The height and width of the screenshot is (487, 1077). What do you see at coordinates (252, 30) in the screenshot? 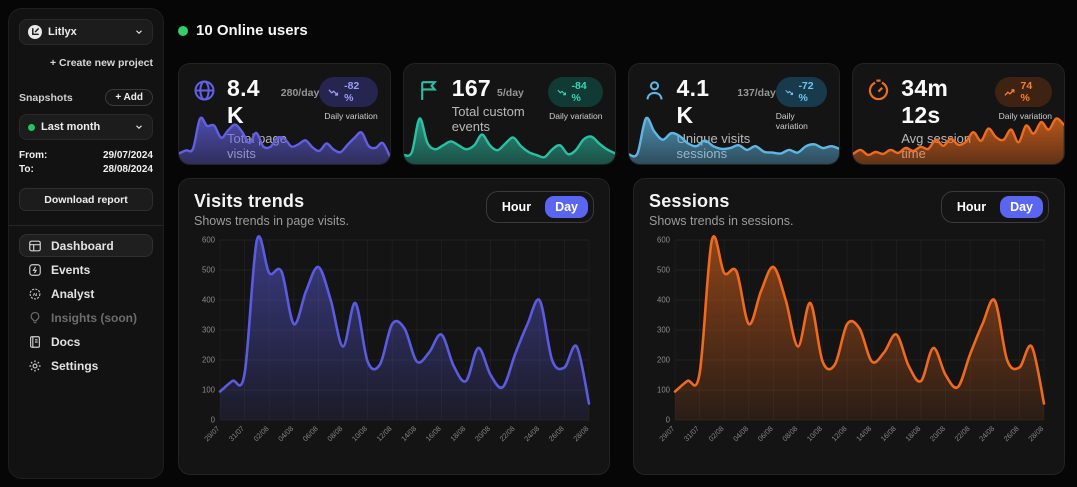
I see `online-users-text: 10 Online users` at bounding box center [252, 30].